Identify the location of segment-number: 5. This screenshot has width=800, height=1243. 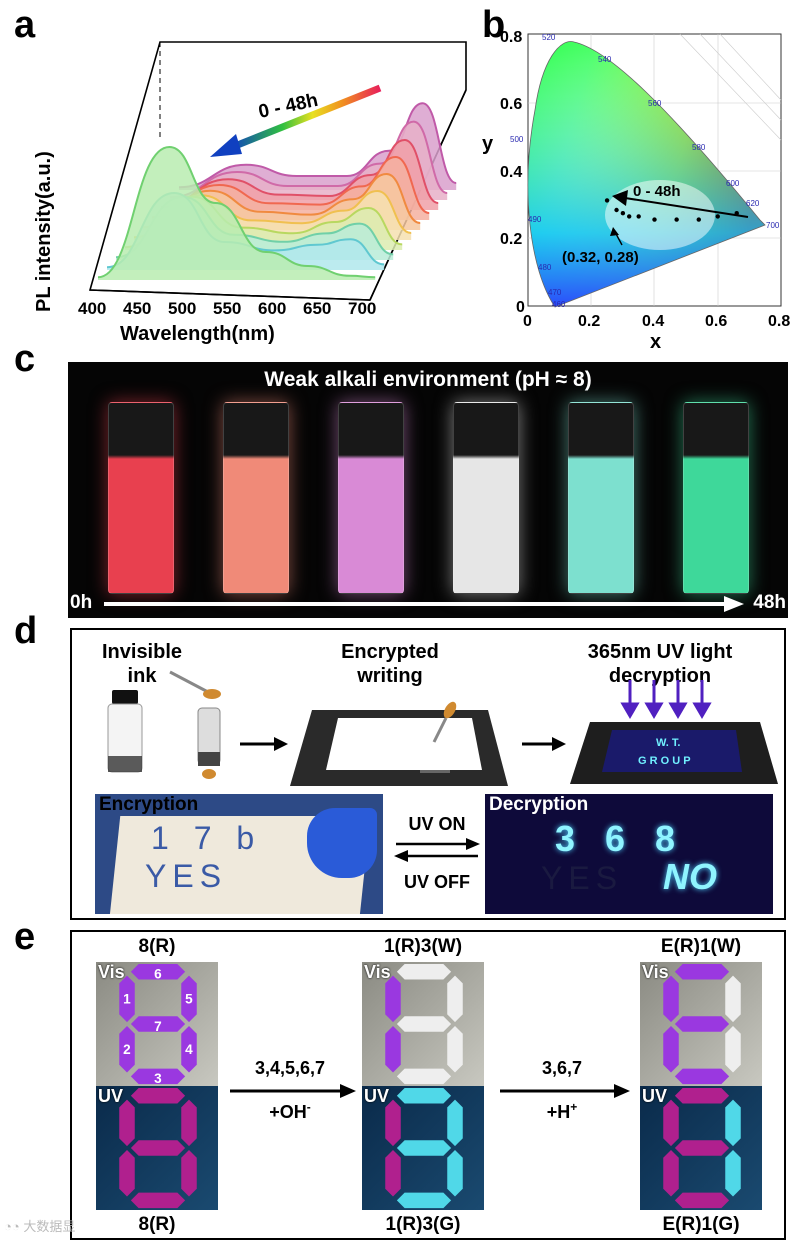
(189, 999).